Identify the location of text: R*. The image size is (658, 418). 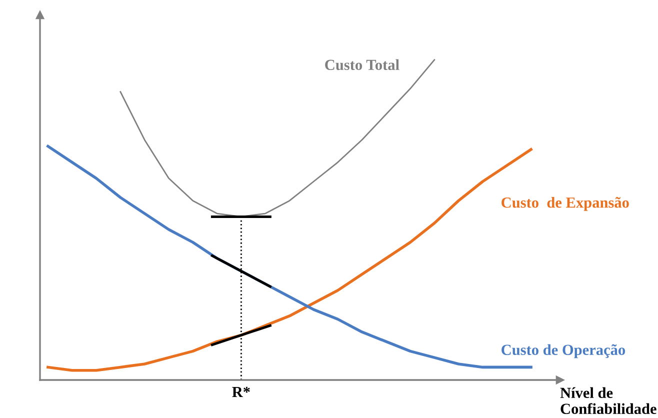
(241, 392).